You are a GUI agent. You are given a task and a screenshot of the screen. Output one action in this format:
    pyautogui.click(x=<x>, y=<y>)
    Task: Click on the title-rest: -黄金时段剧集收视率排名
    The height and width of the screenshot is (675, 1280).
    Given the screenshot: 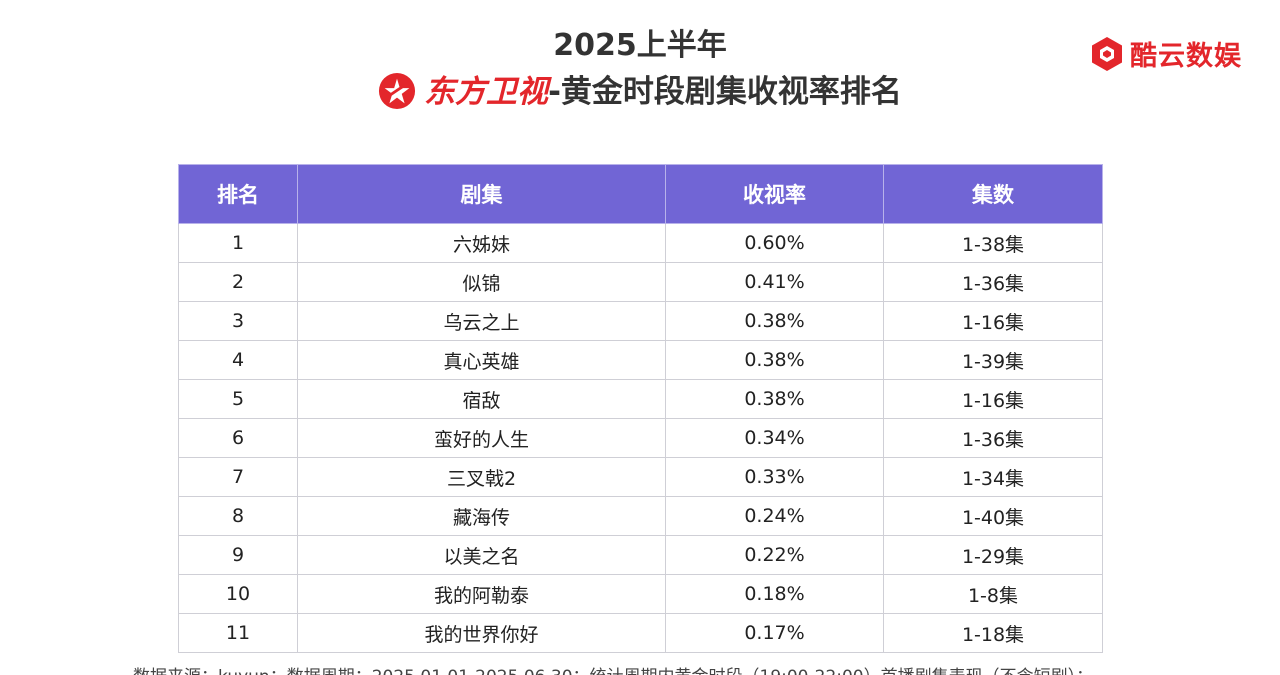 What is the action you would take?
    pyautogui.click(x=725, y=92)
    